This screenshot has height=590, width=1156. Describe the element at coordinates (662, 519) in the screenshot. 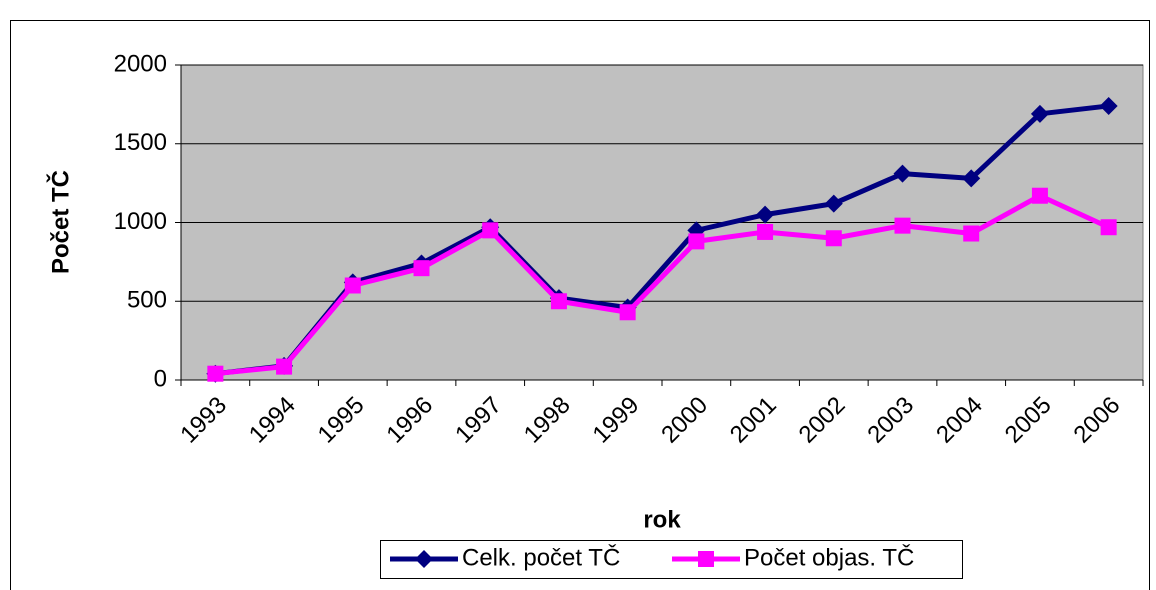

I see `x-axis-title: rok` at that location.